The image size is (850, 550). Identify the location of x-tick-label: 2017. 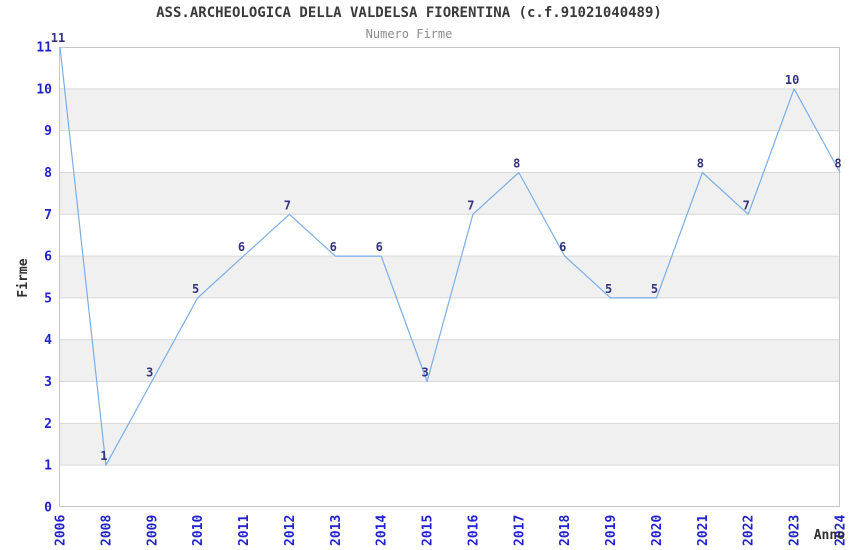
(519, 530).